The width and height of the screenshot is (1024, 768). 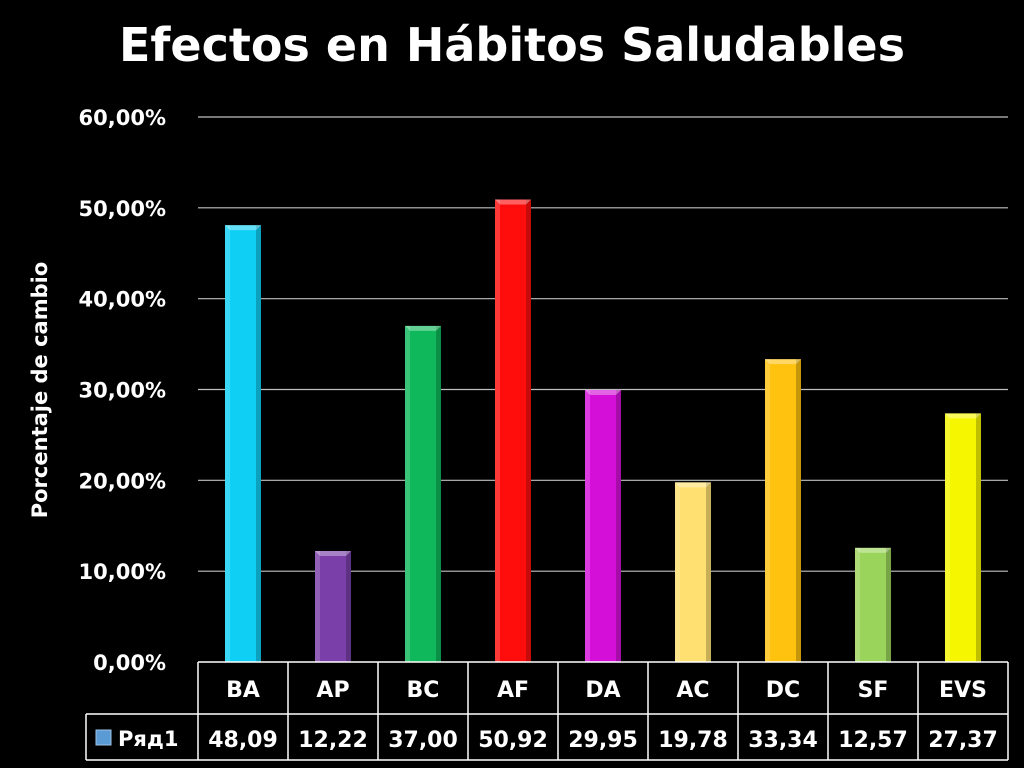 I want to click on y-tick-label: 30,00%, so click(x=122, y=391).